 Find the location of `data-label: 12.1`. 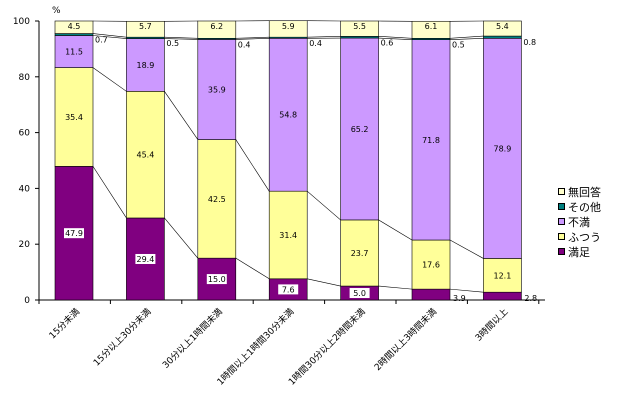

data-label: 12.1 is located at coordinates (502, 275).